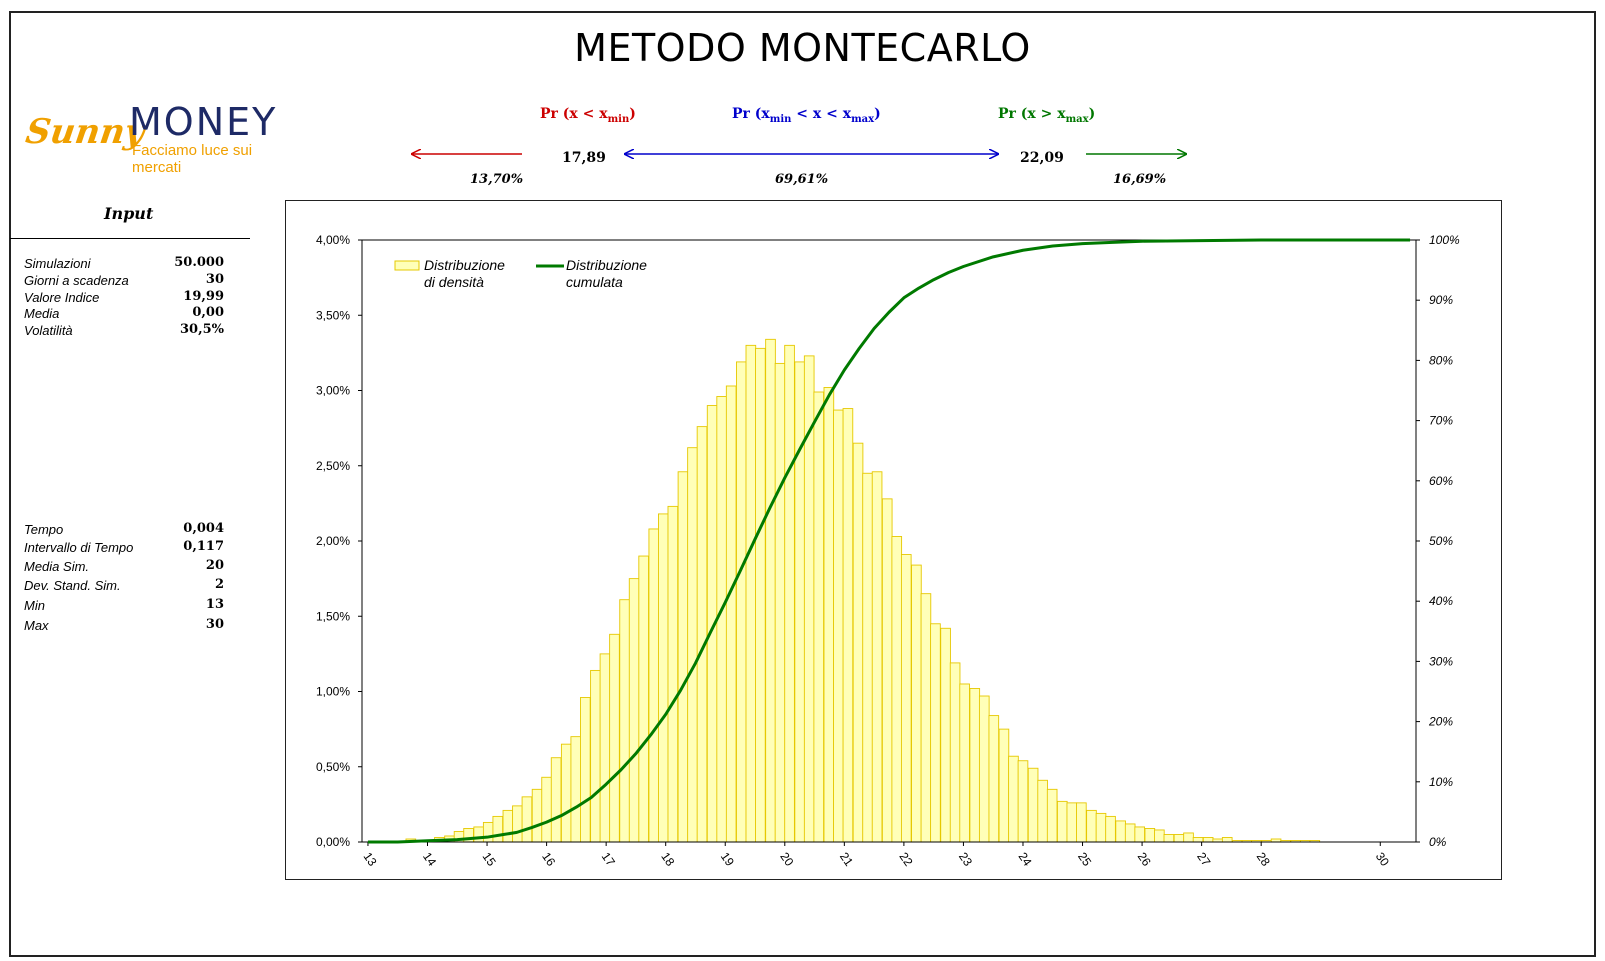 This screenshot has height=961, width=1605. Describe the element at coordinates (1441, 541) in the screenshot. I see `y2-tick-label: 50%` at that location.